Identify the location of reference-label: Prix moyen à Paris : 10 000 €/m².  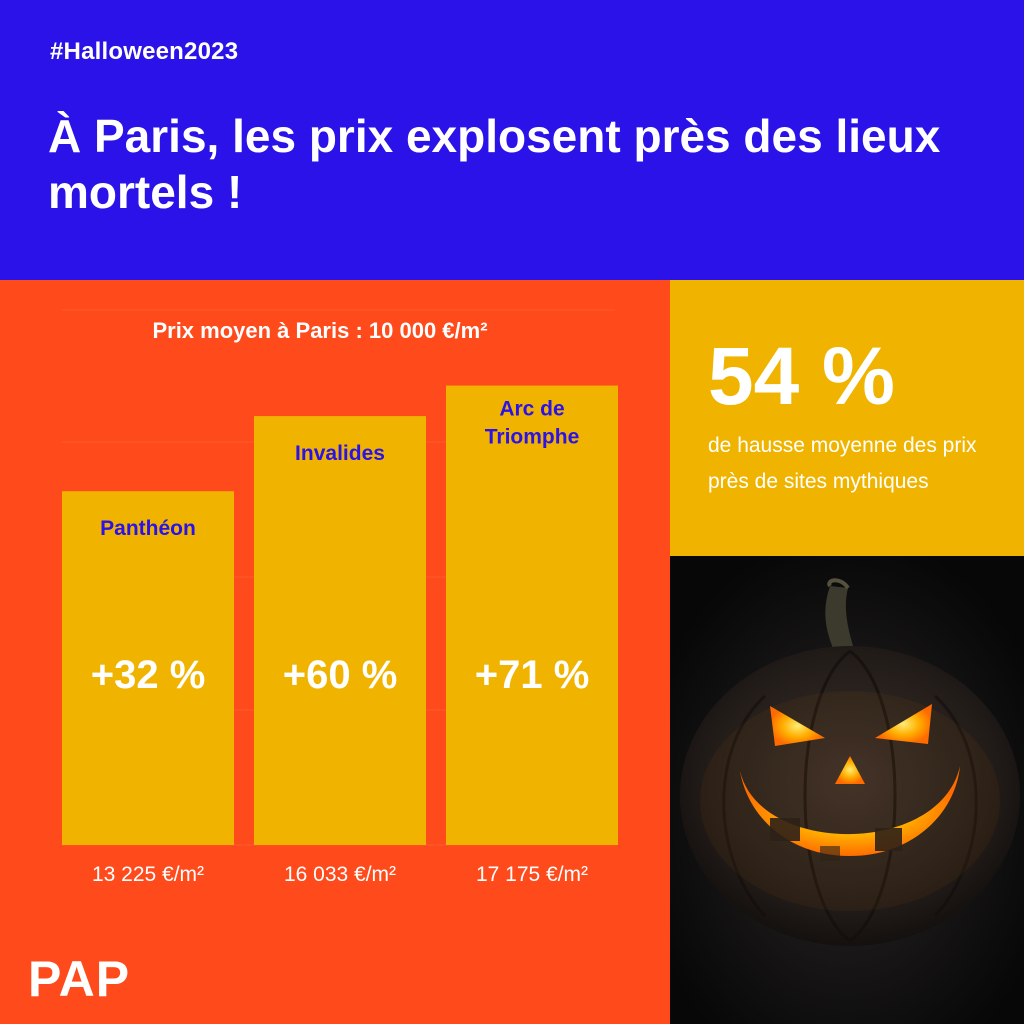
(319, 330).